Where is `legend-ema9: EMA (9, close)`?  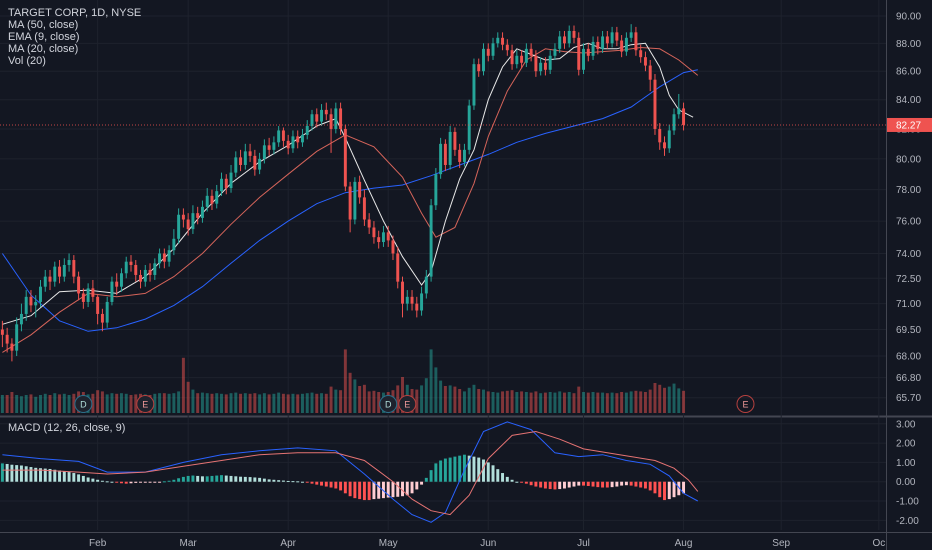 legend-ema9: EMA (9, close) is located at coordinates (44, 37).